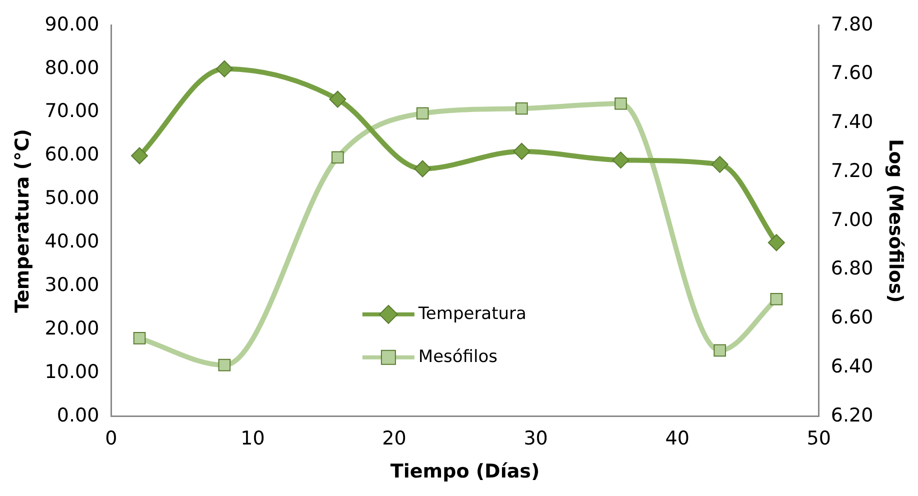 The image size is (918, 496). I want to click on y2-tick-label: 7.40, so click(852, 122).